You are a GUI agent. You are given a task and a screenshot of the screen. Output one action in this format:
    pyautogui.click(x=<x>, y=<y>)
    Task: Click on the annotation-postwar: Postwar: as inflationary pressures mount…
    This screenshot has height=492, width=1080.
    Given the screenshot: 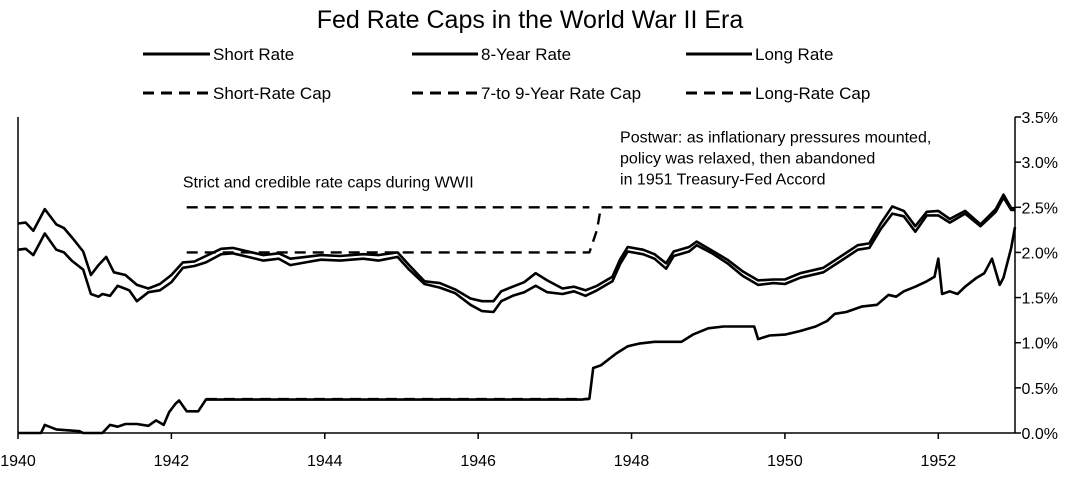 What is the action you would take?
    pyautogui.click(x=775, y=158)
    